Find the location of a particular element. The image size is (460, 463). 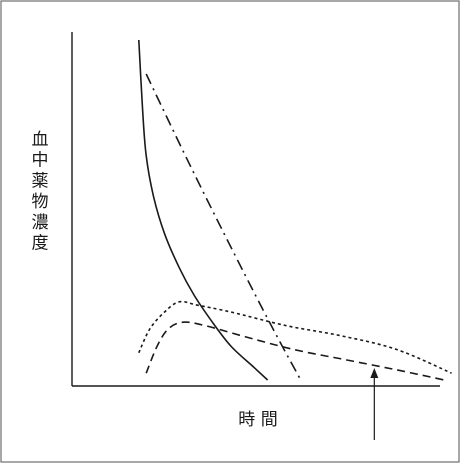

arrow-annotation is located at coordinates (374, 404).